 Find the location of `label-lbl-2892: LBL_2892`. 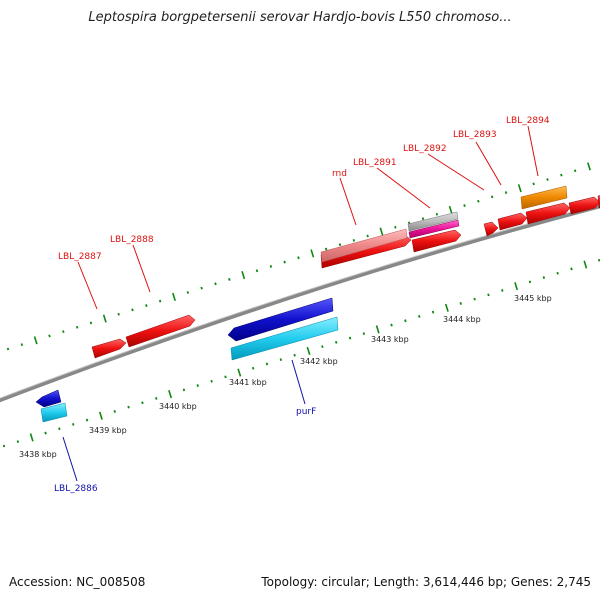

label-lbl-2892: LBL_2892 is located at coordinates (425, 149).